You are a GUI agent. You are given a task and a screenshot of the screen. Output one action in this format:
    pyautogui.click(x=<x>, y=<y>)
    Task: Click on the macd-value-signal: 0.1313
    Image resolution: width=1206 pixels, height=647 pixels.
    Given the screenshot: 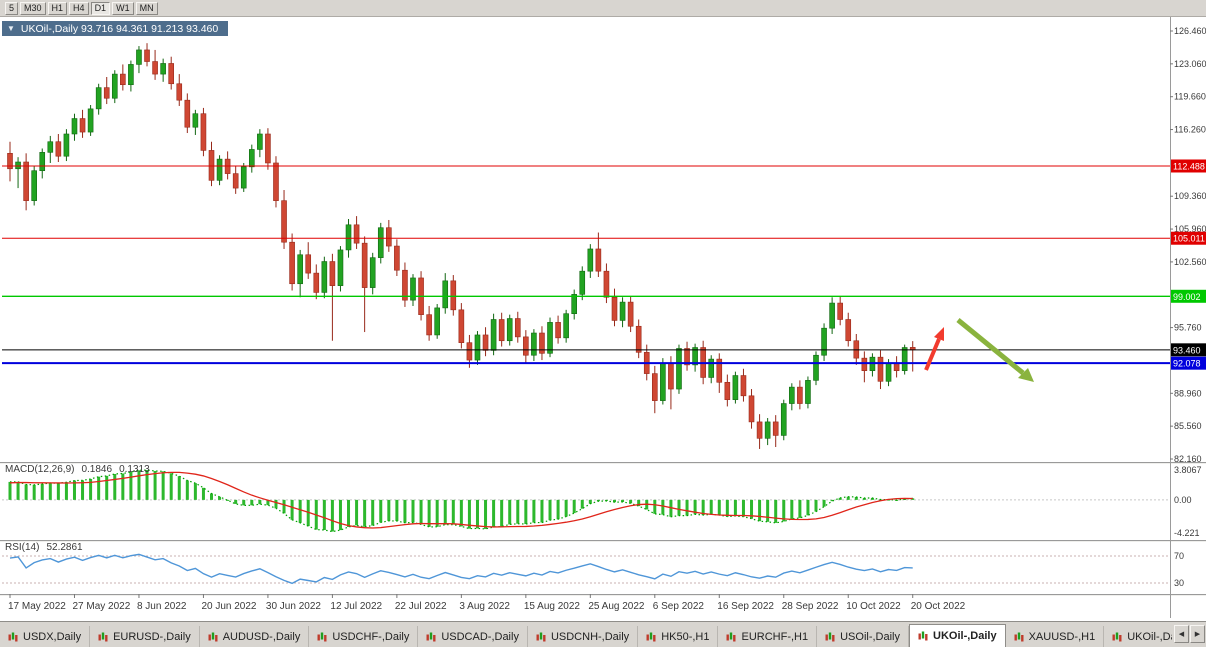 What is the action you would take?
    pyautogui.click(x=134, y=469)
    